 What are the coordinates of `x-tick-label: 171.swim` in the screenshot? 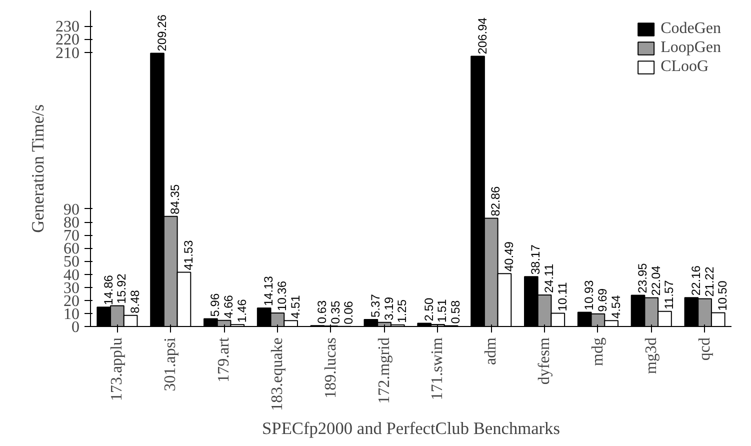 It's located at (437, 368).